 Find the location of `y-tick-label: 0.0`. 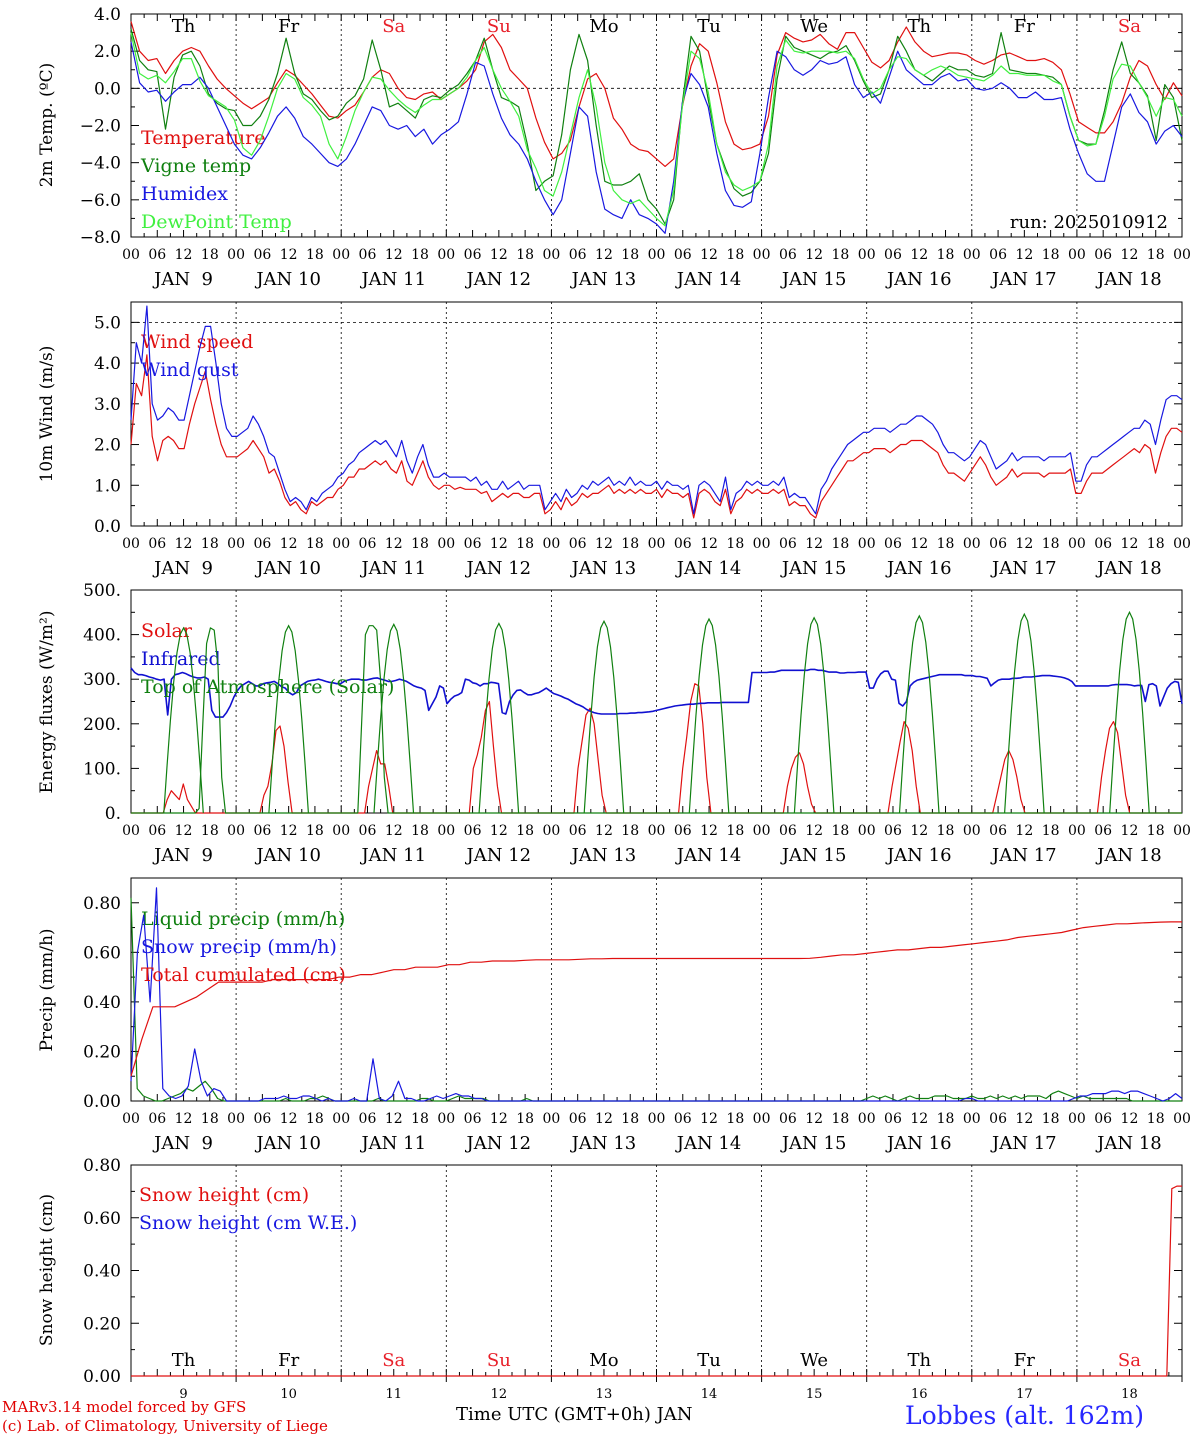

y-tick-label: 0.0 is located at coordinates (107, 89).